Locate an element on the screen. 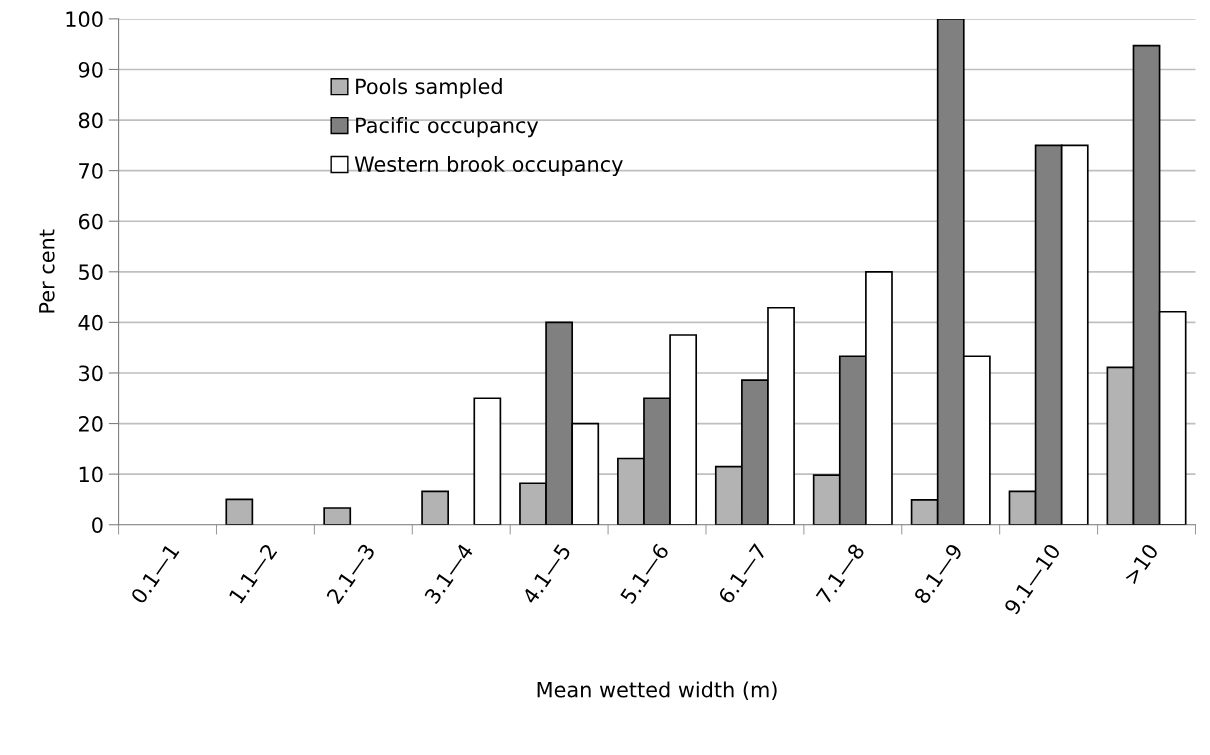 This screenshot has width=1210, height=755. y-tick-label: 10 is located at coordinates (91, 474).